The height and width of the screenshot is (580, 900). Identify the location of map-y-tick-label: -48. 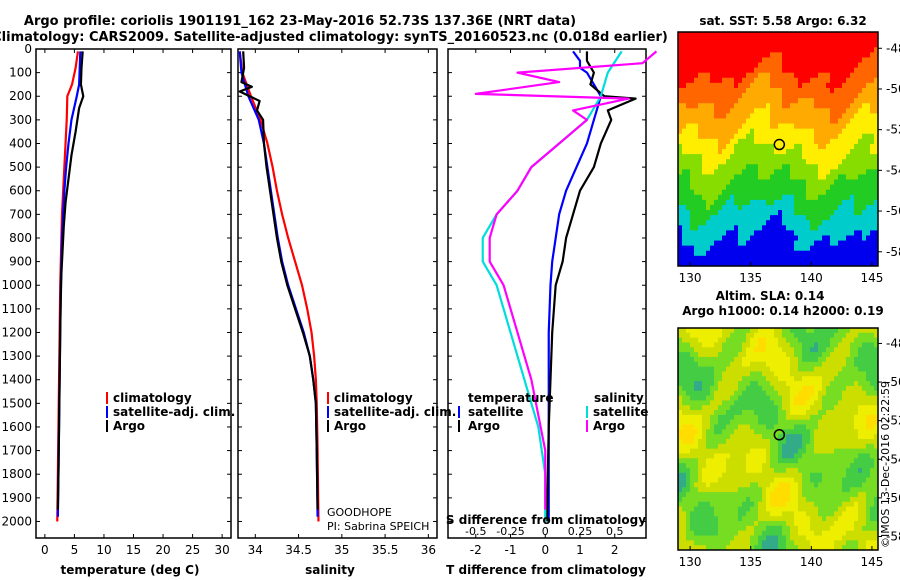
(893, 48).